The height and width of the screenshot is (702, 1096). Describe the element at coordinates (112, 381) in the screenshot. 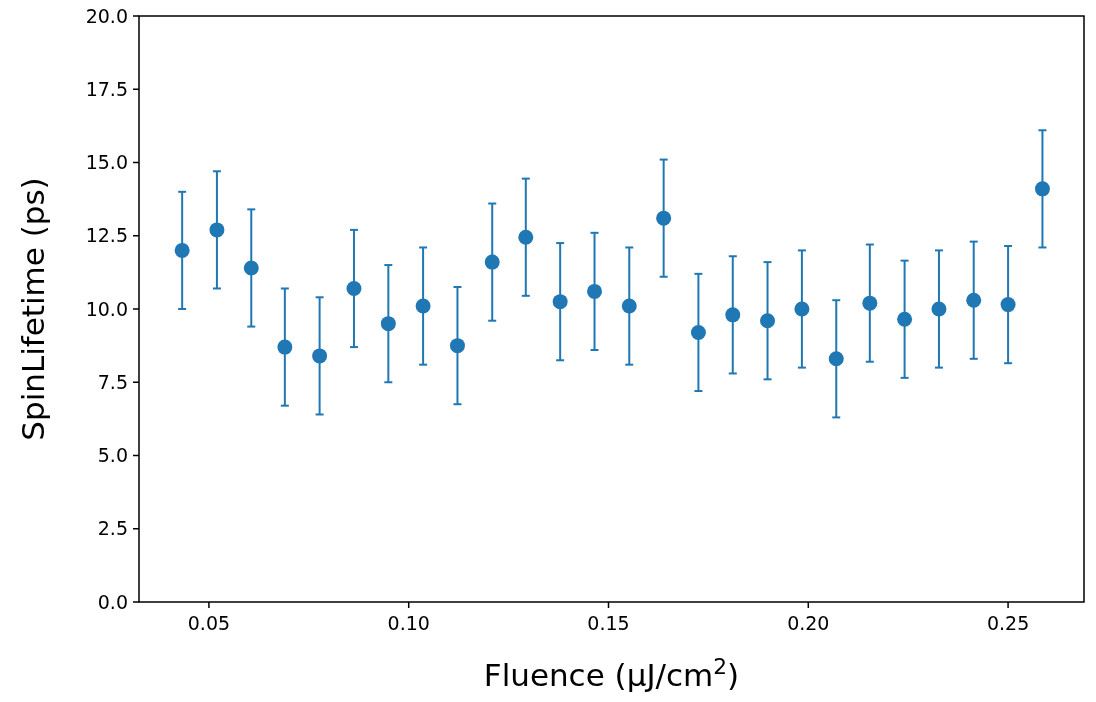

I see `y-tick-label: 7.5` at that location.